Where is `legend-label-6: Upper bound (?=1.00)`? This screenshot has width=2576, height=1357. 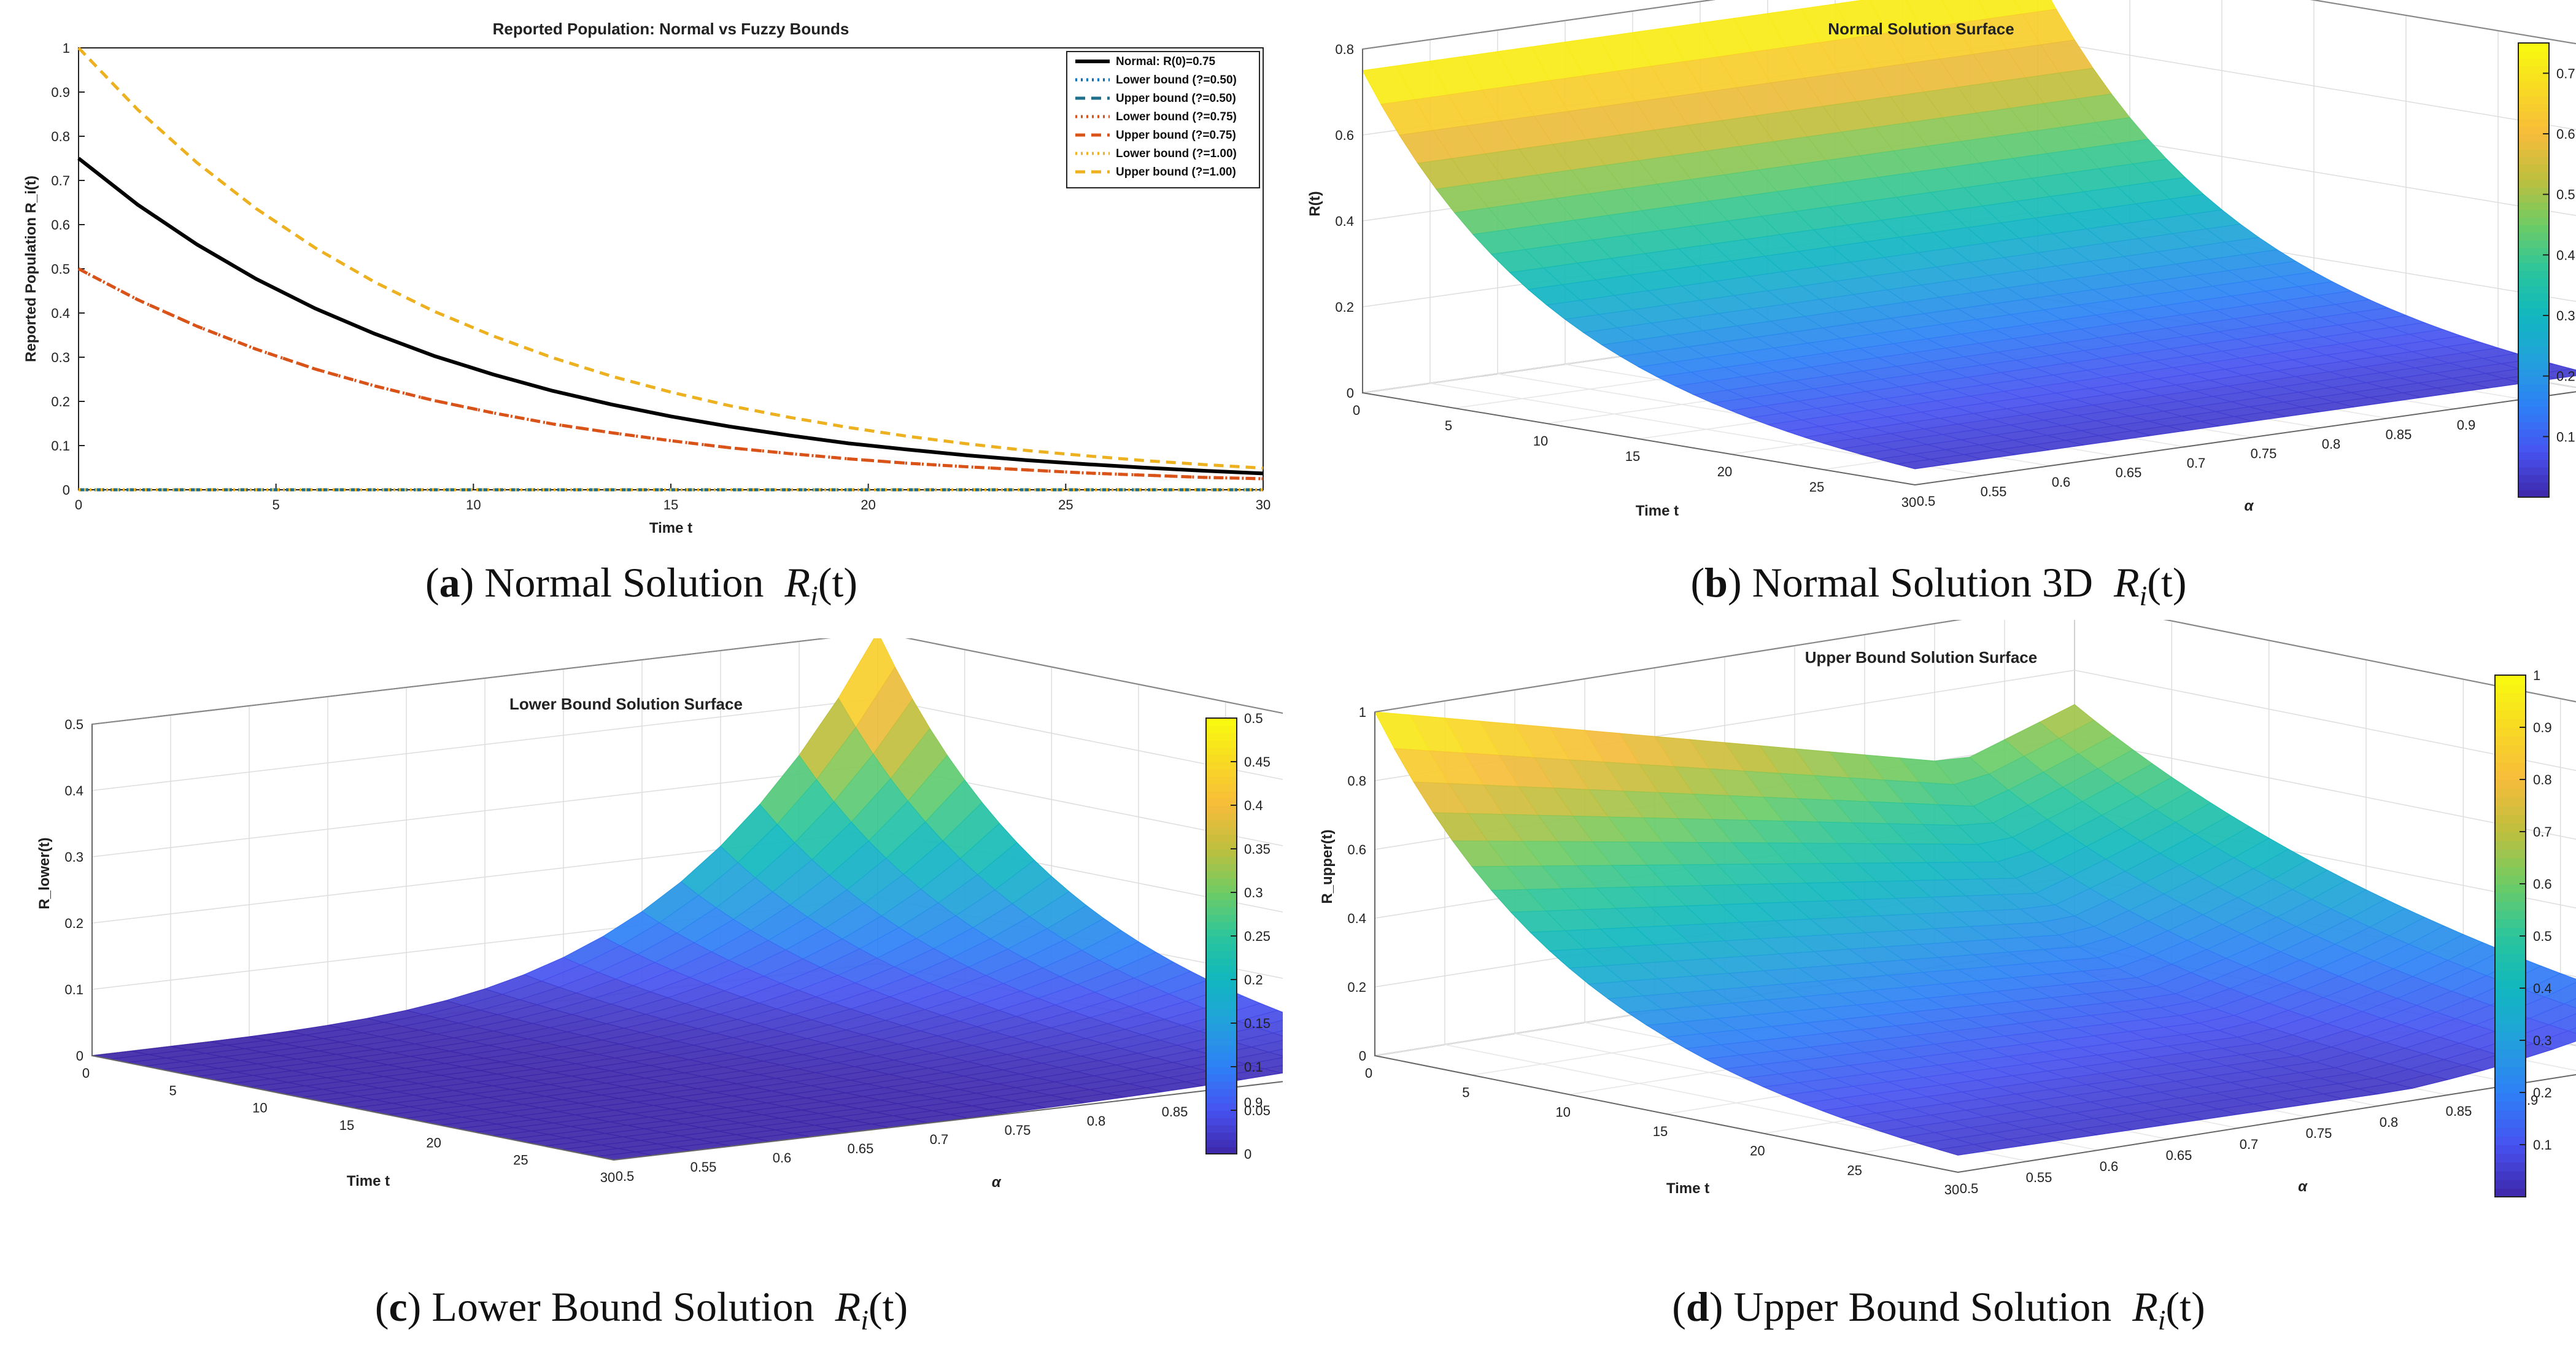
legend-label-6: Upper bound (?=1.00) is located at coordinates (1176, 172).